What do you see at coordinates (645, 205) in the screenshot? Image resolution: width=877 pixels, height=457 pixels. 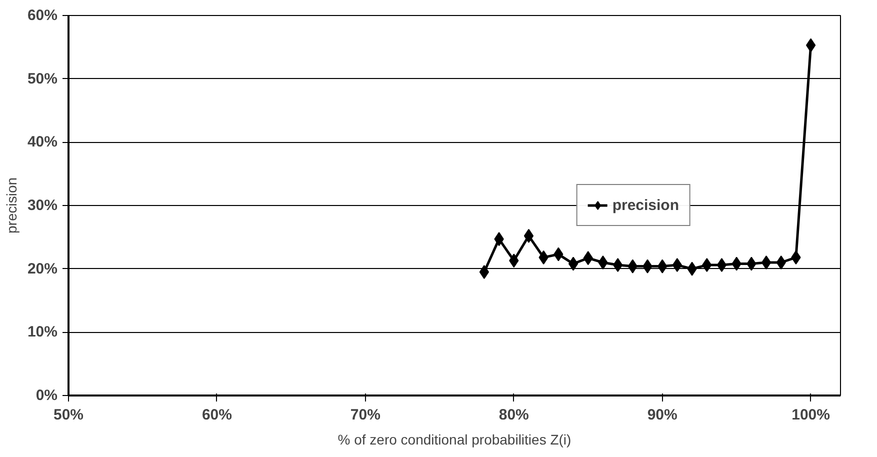 I see `legend-label: precision` at bounding box center [645, 205].